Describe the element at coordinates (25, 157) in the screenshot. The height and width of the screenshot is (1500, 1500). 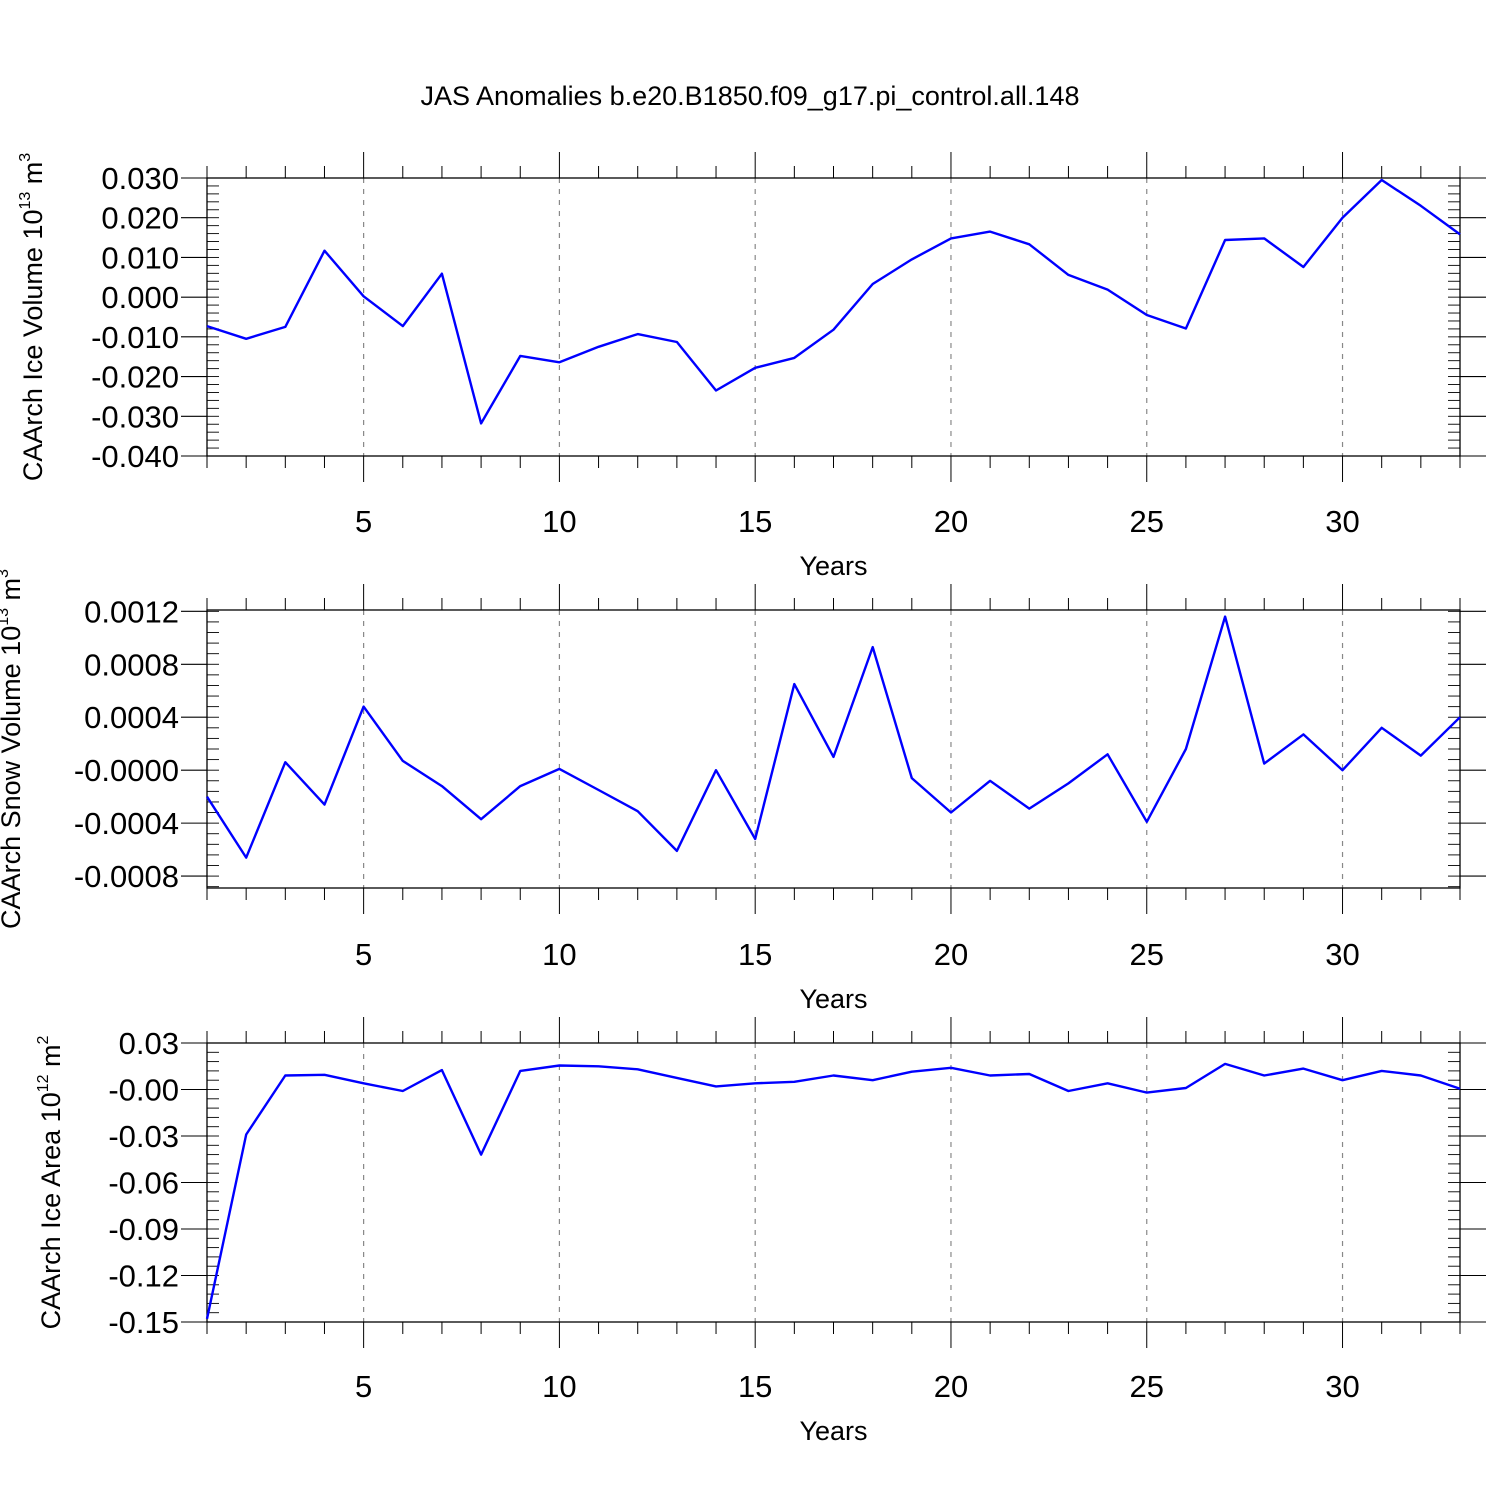
I see `y-axis-title-unit-exponent: 3` at that location.